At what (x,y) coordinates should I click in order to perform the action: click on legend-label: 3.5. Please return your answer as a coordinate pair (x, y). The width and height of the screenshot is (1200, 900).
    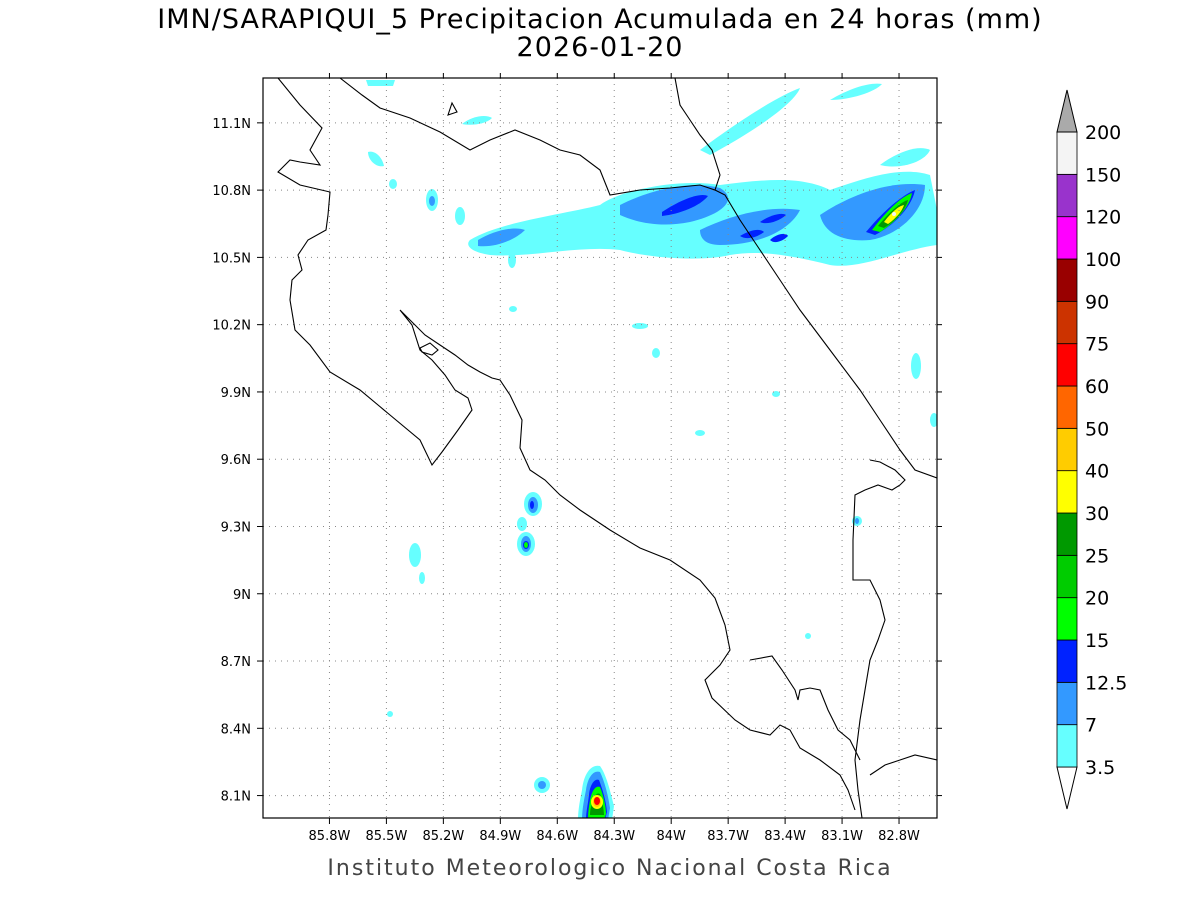
    Looking at the image, I should click on (1100, 768).